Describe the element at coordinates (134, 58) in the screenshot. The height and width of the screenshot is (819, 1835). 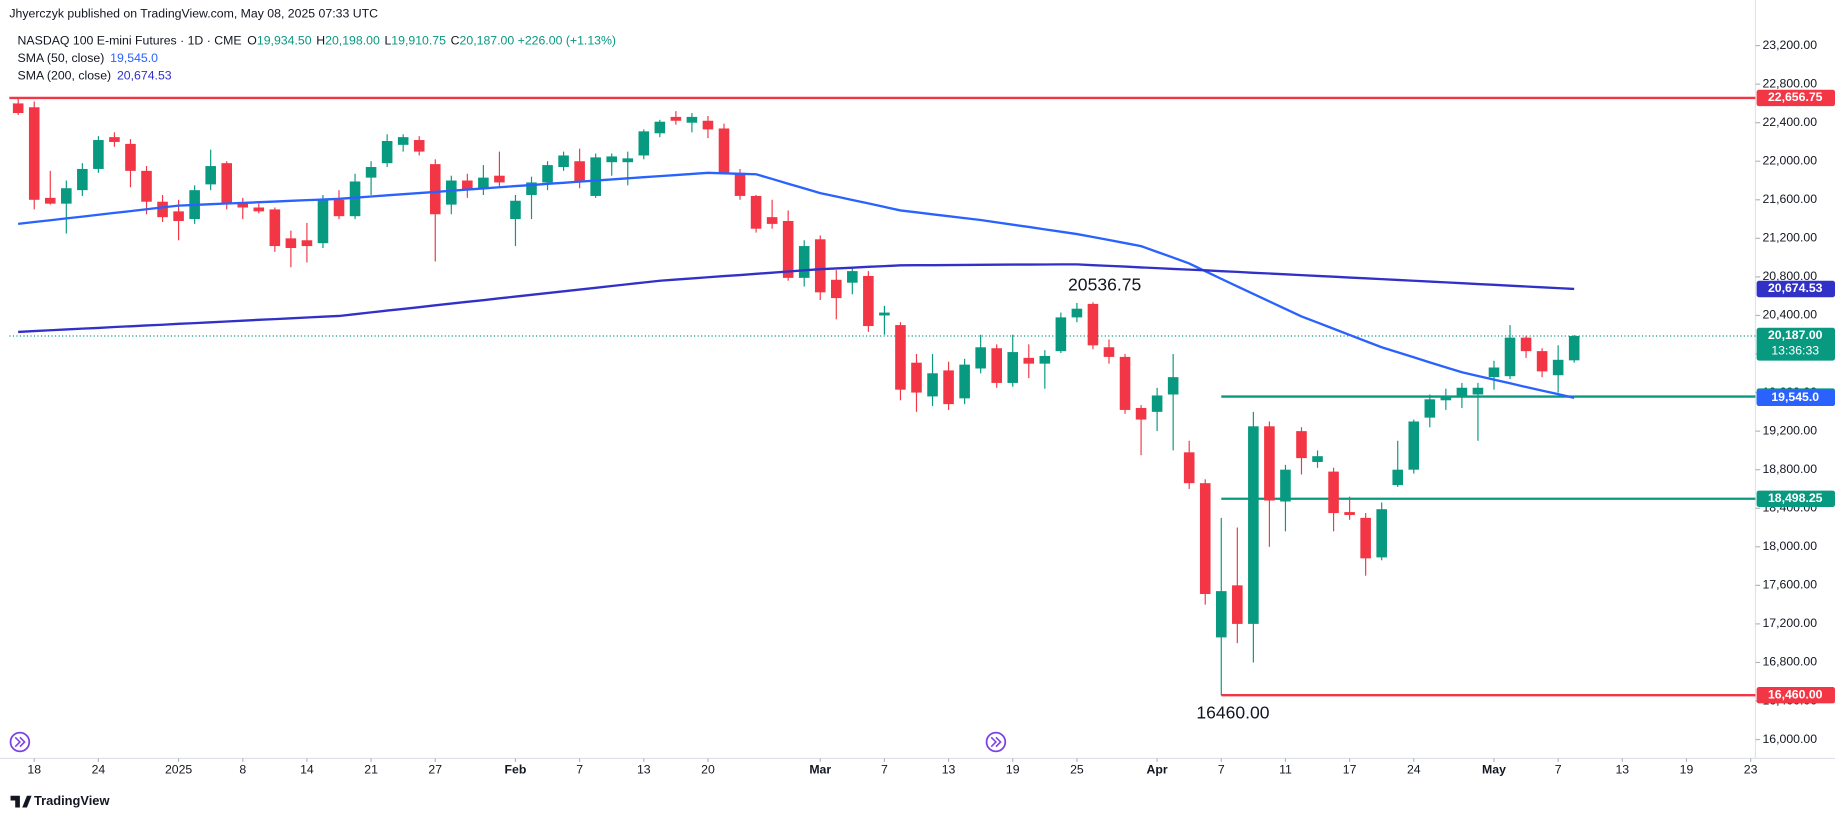
I see `legend-value: 19,545.0` at that location.